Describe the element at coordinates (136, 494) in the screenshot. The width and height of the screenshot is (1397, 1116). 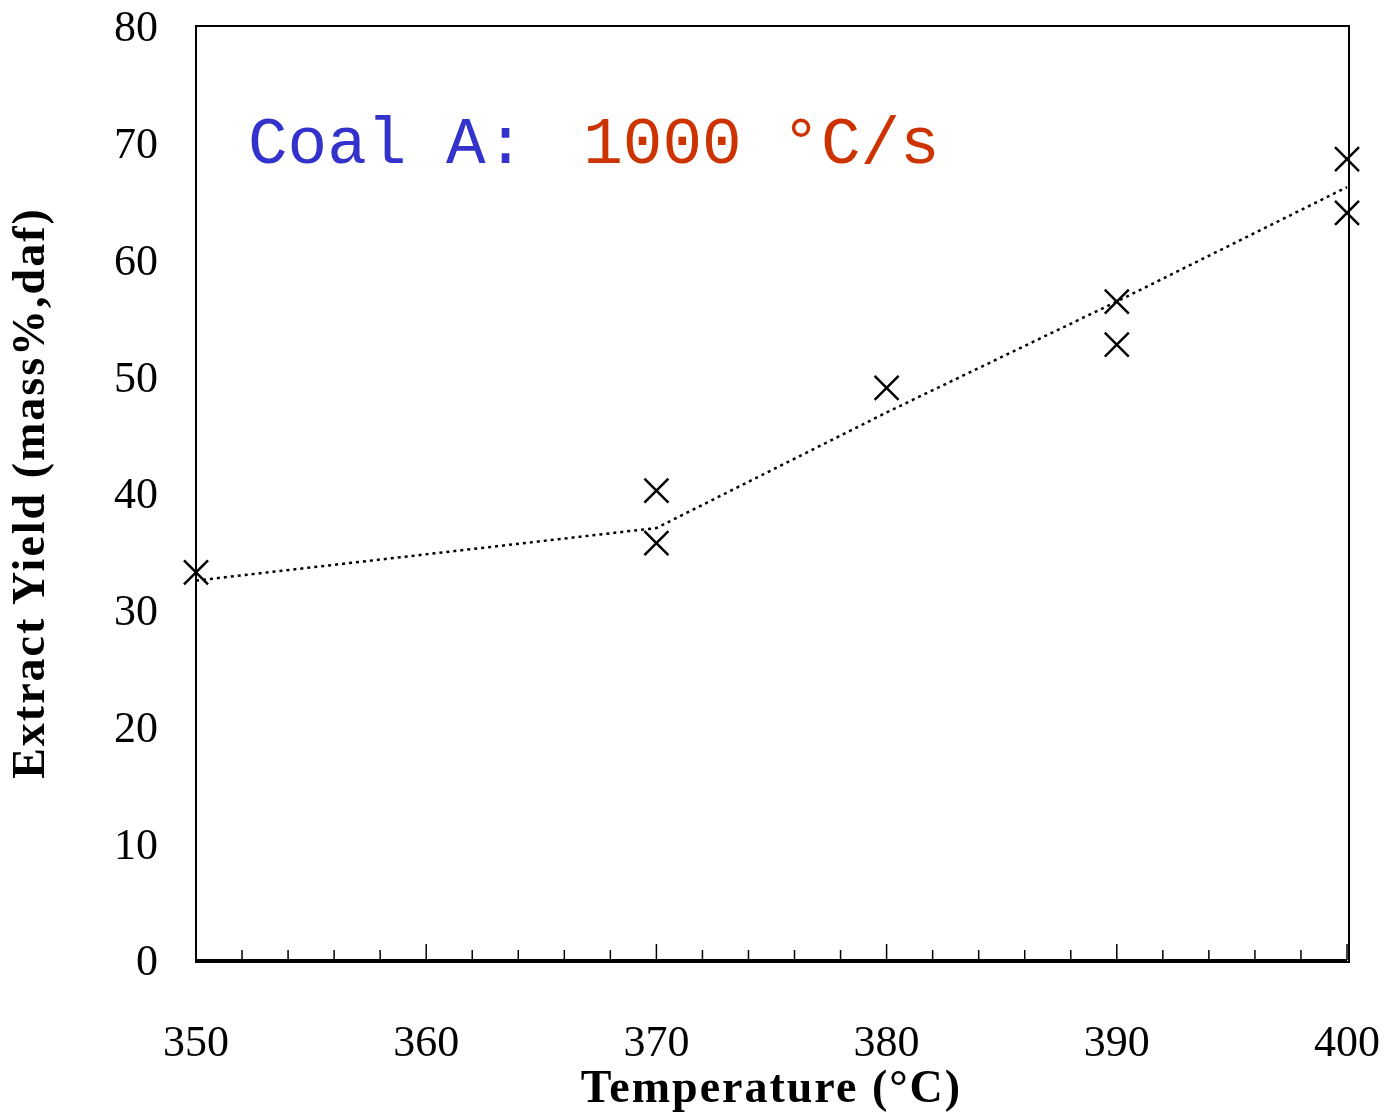
I see `y-tick-label: 40` at that location.